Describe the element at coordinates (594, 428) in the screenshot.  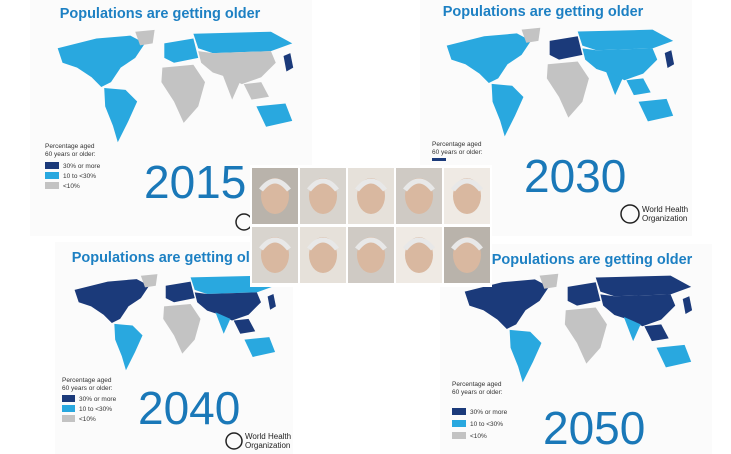
I see `year: 2050` at that location.